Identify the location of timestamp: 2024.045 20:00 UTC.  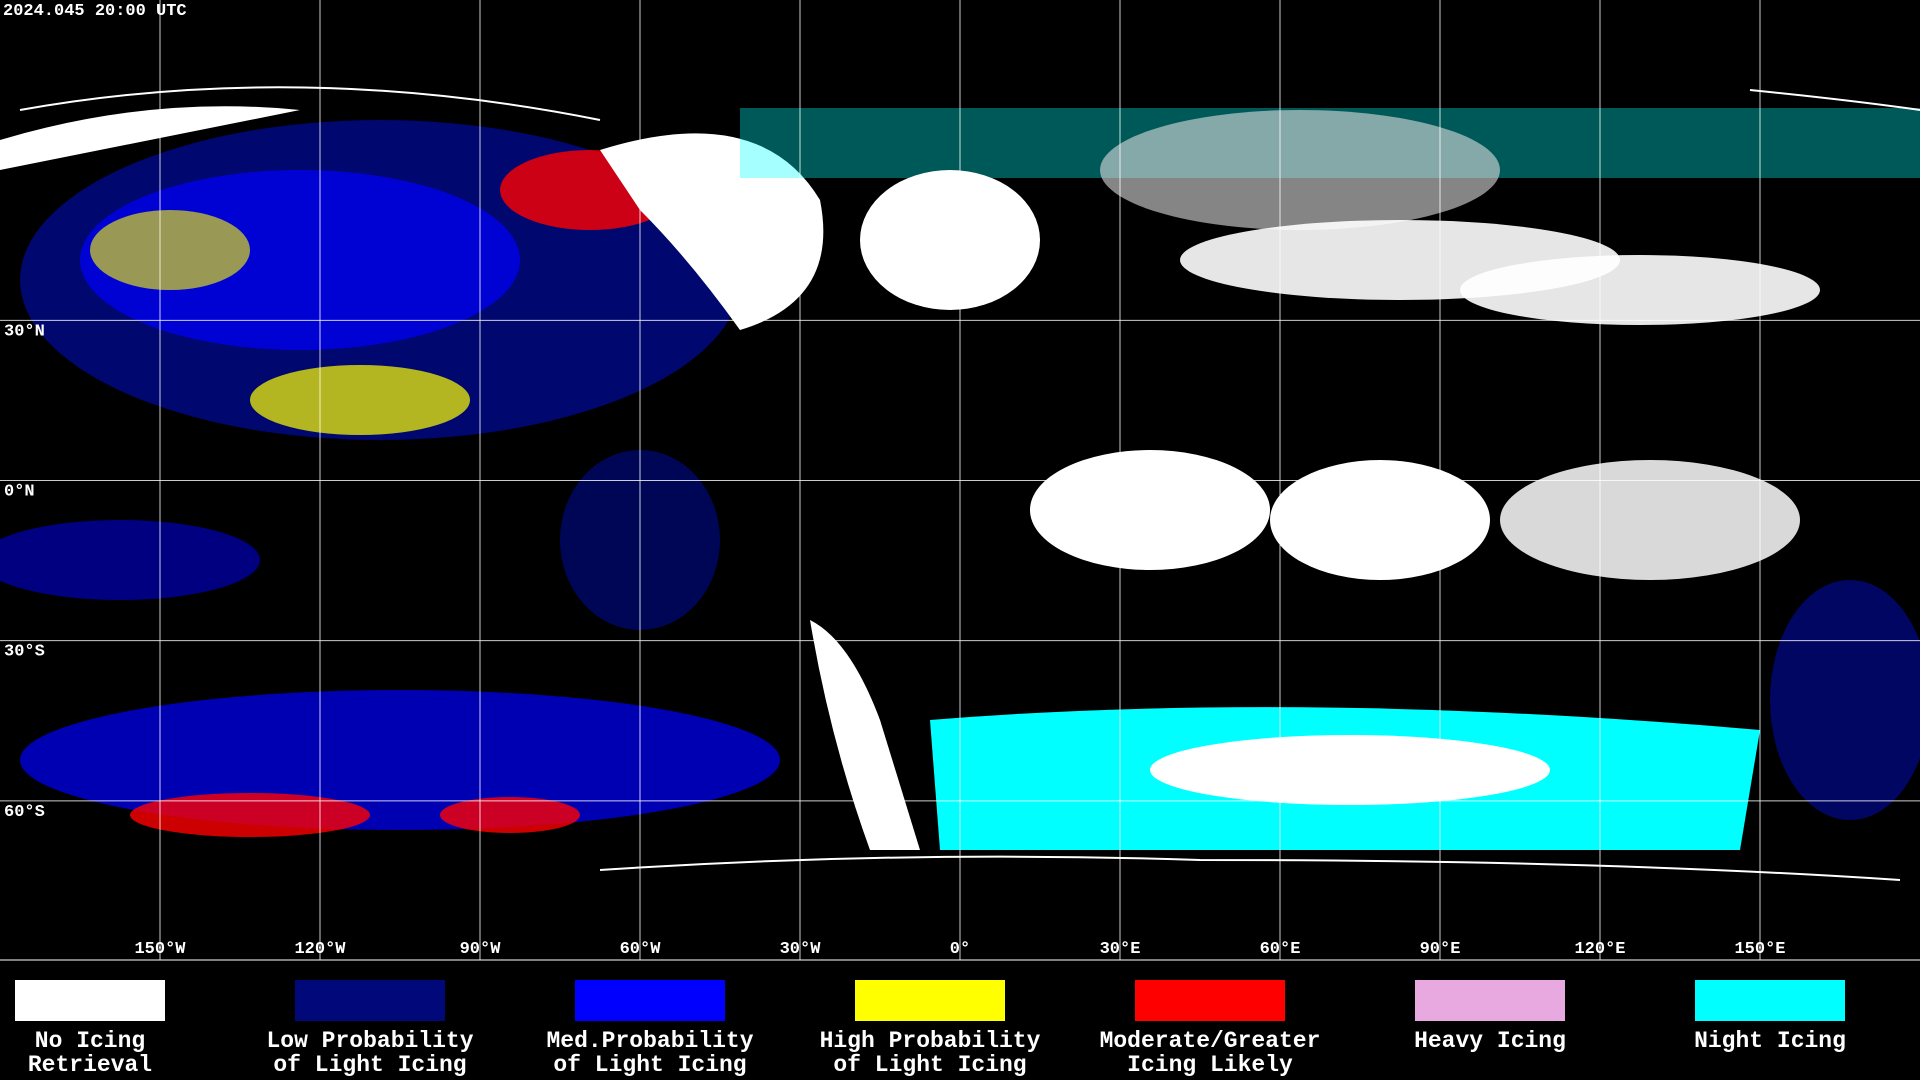
(95, 11).